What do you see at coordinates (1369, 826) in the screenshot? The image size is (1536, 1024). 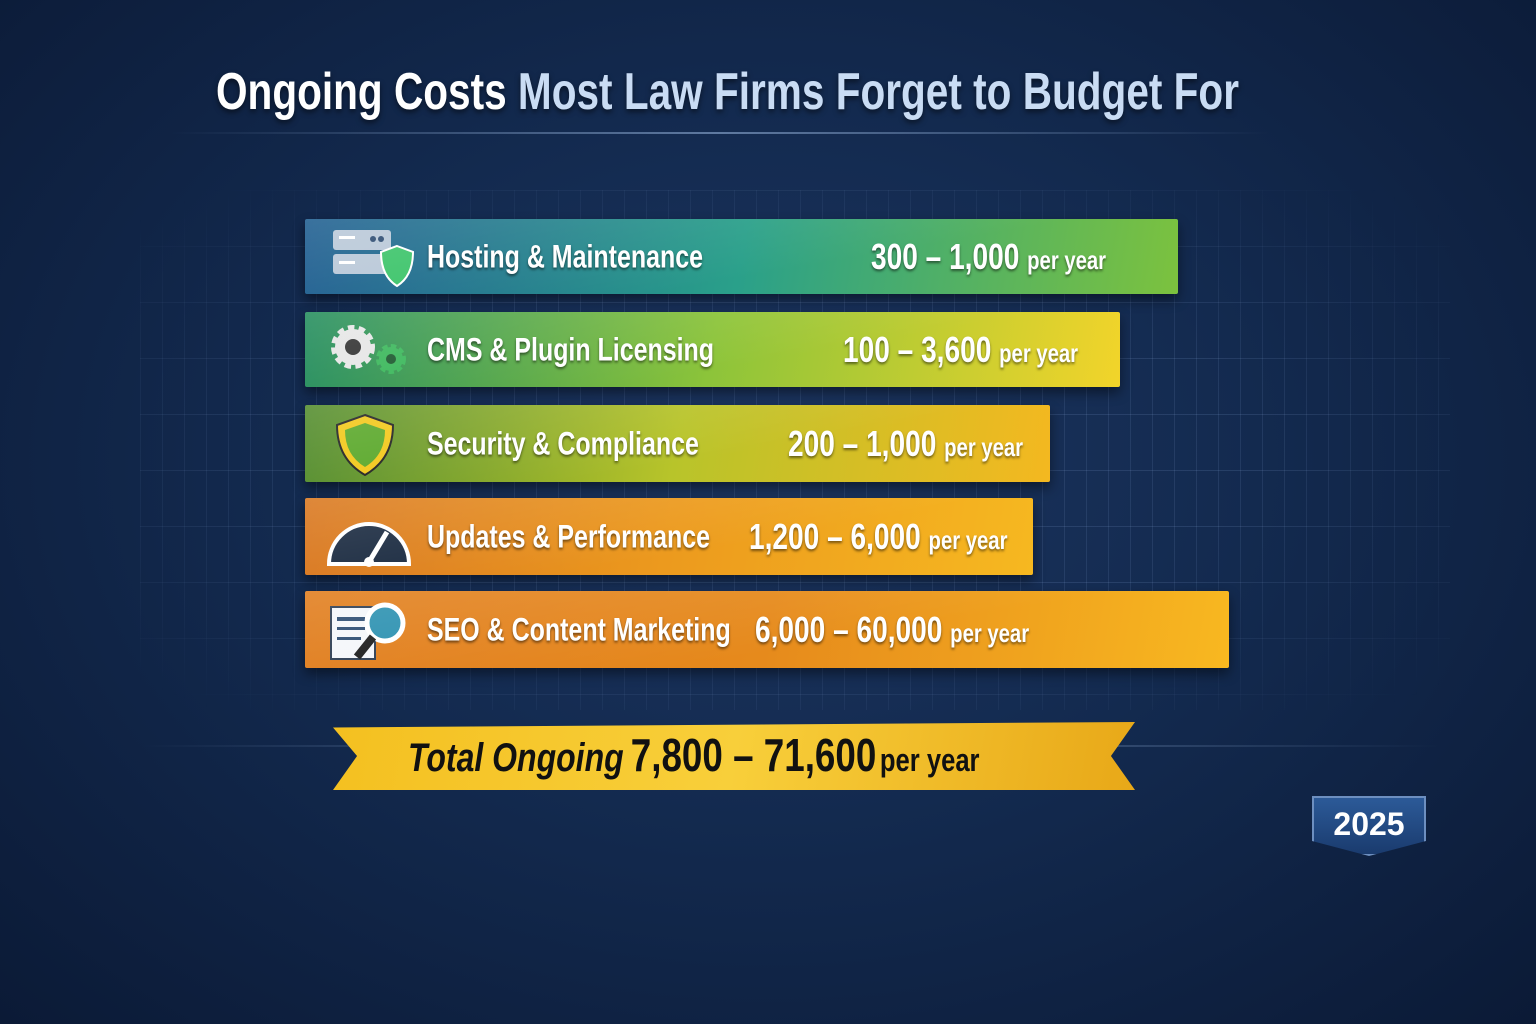 I see `year-badge: 2025` at bounding box center [1369, 826].